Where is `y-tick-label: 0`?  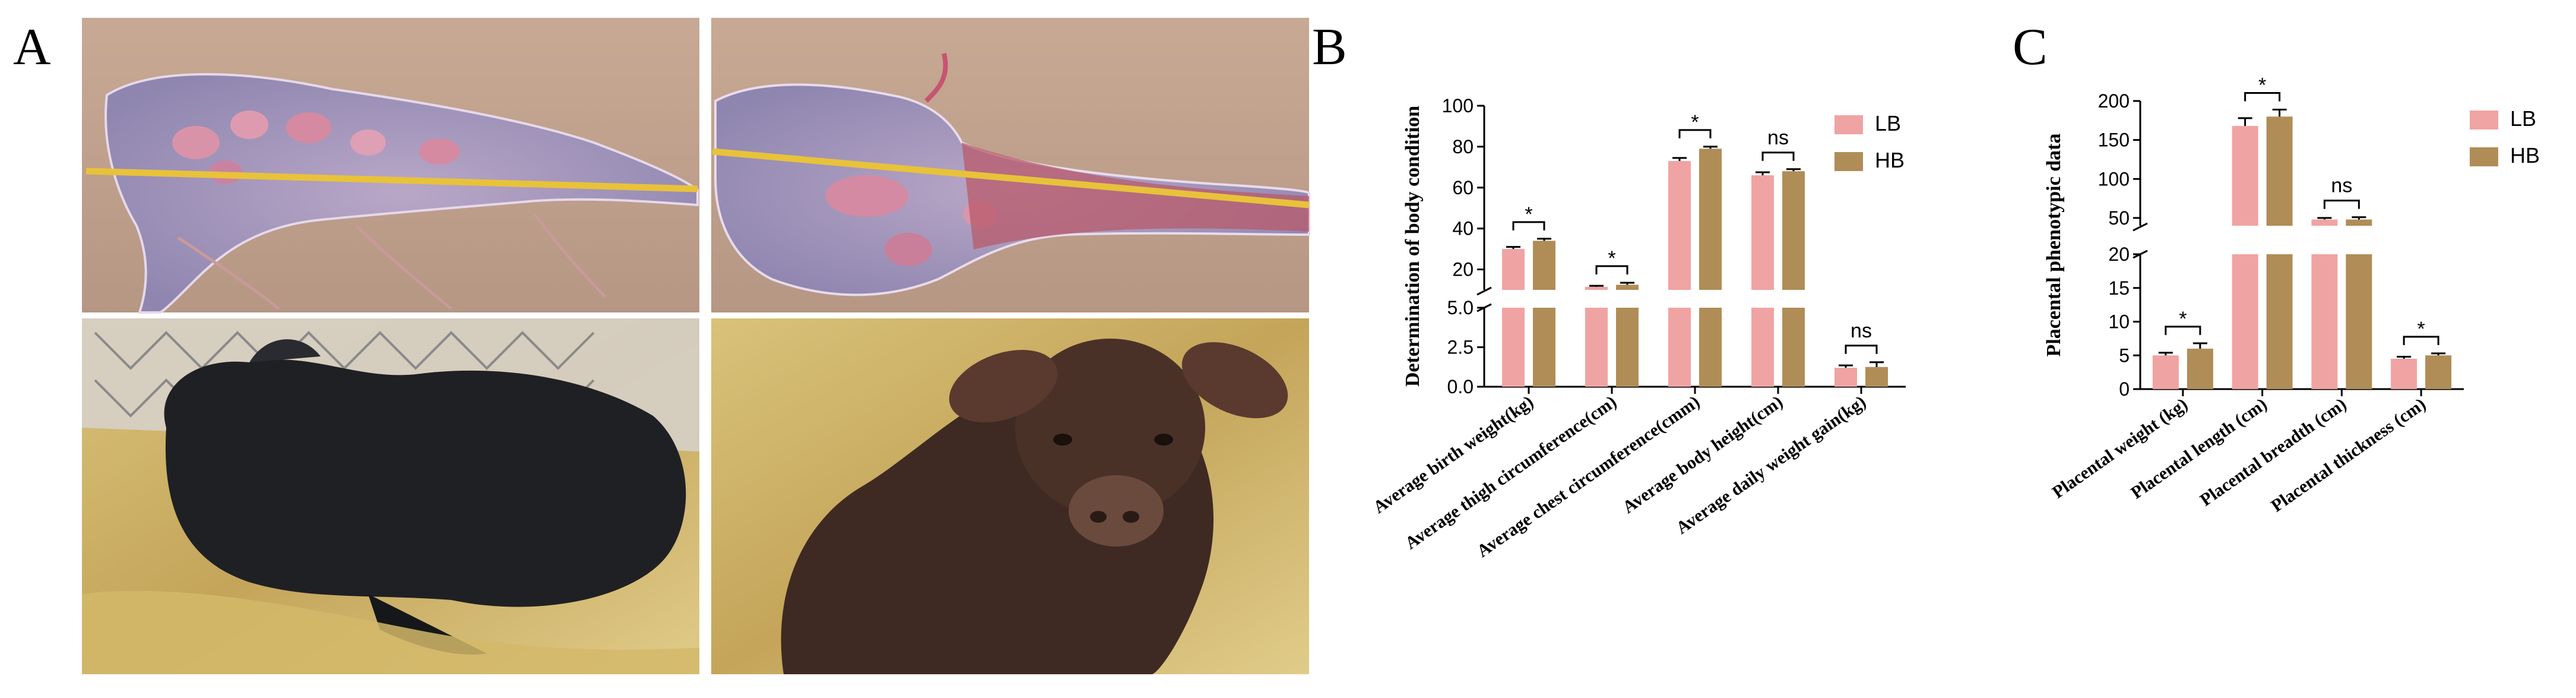 y-tick-label: 0 is located at coordinates (2124, 389).